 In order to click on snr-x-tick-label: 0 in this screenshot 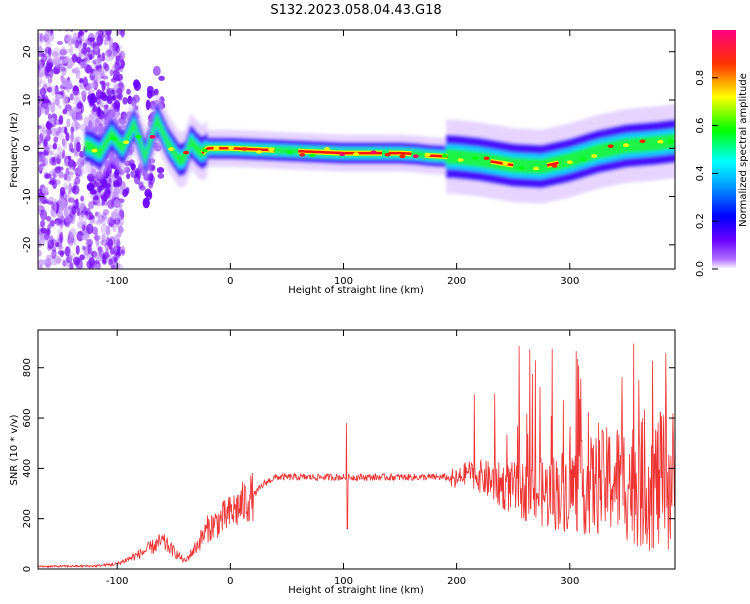, I will do `click(230, 581)`.